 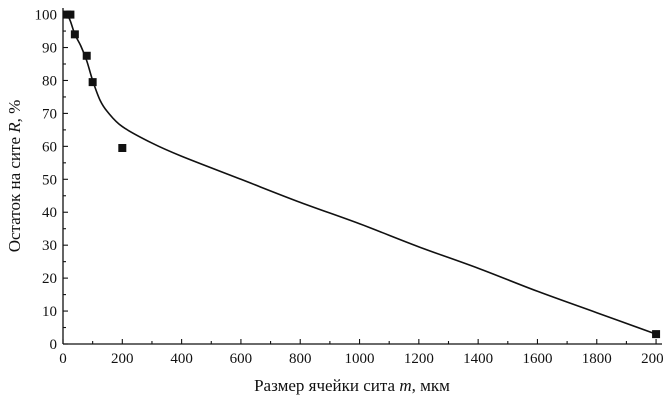 I want to click on x-tick-label-0: 0, so click(x=63, y=359).